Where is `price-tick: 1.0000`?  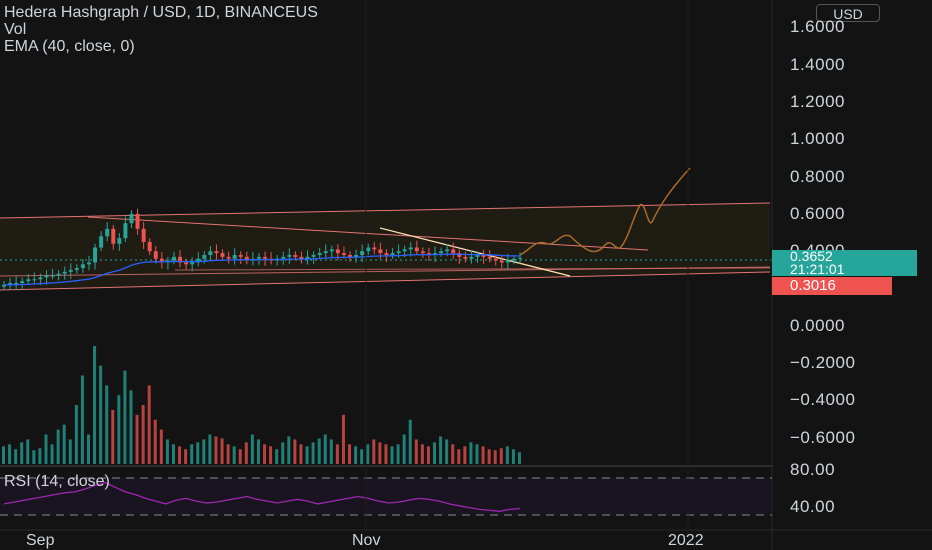 price-tick: 1.0000 is located at coordinates (817, 138).